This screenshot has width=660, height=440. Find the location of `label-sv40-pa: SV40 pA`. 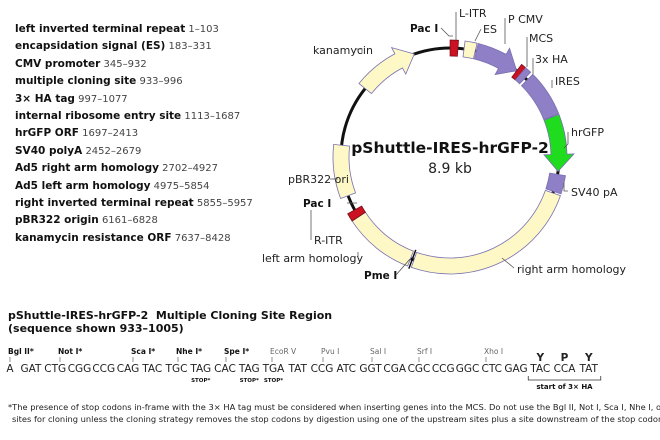

label-sv40-pa: SV40 pA is located at coordinates (594, 192).